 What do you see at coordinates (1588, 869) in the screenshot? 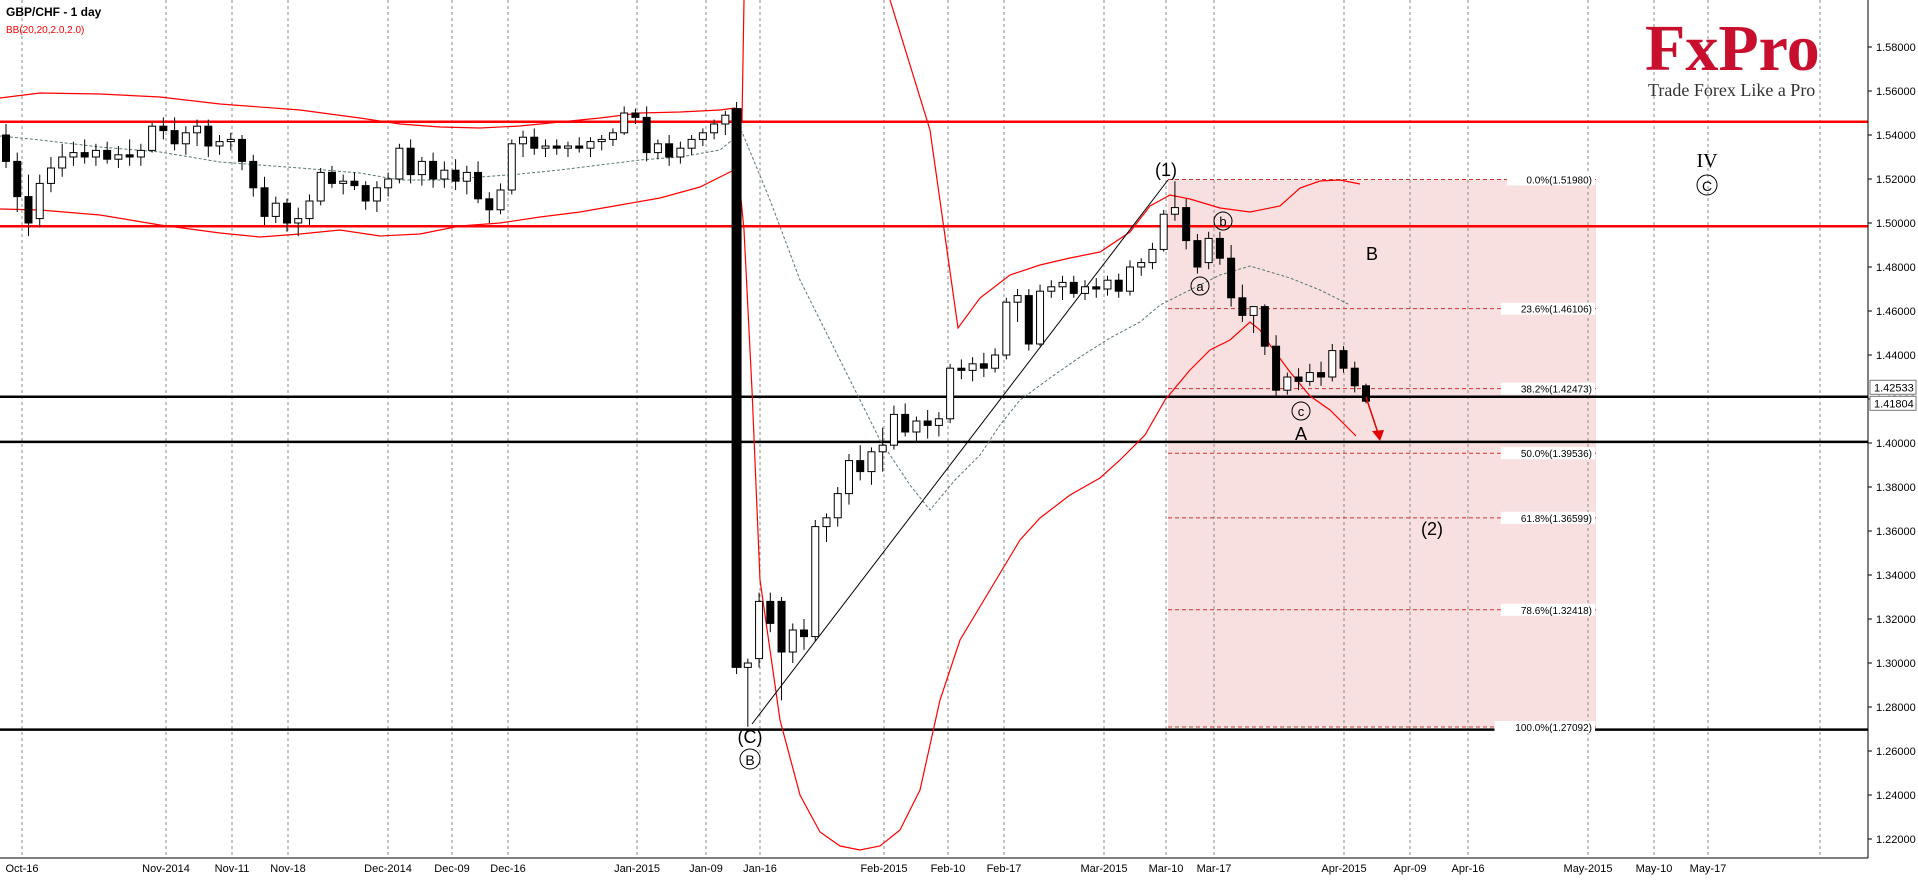
I see `x-tick-label: May-2015` at bounding box center [1588, 869].